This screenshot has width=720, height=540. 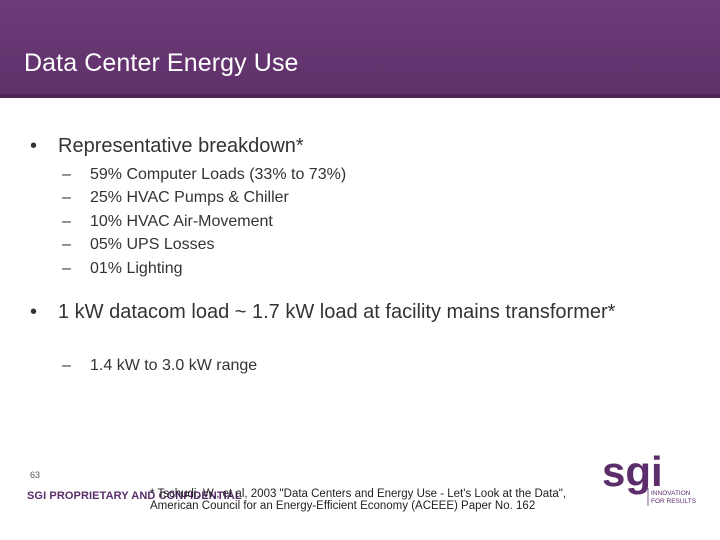 I want to click on page-number: 63, so click(x=35, y=475).